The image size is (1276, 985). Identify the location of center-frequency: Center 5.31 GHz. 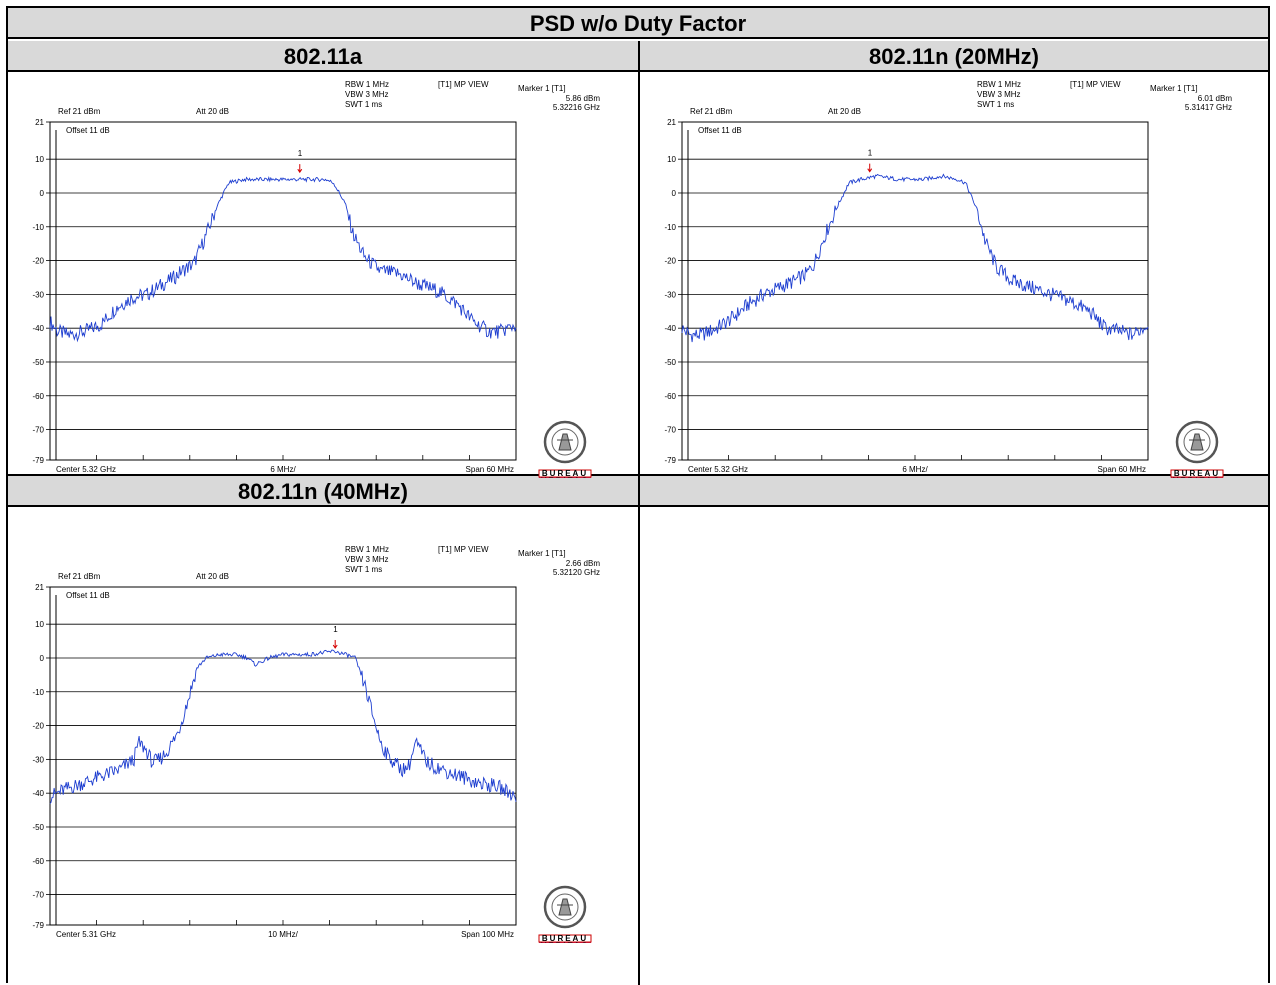
(86, 934).